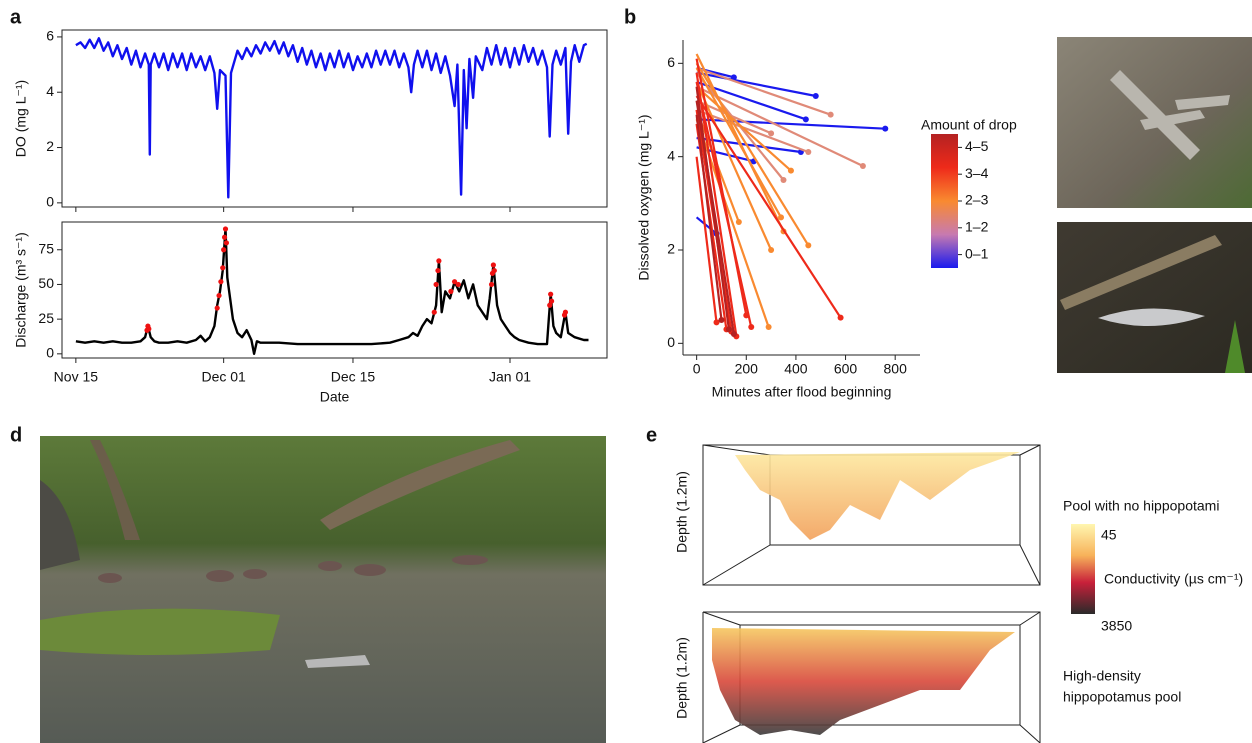 Image resolution: width=1252 pixels, height=743 pixels. Describe the element at coordinates (1102, 676) in the screenshot. I see `legend-title: High-density` at that location.